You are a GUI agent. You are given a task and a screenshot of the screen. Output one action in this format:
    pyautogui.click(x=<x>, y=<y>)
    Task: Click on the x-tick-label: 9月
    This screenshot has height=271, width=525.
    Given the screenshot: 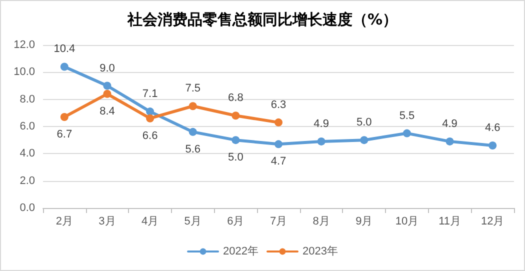 What is the action you would take?
    pyautogui.click(x=364, y=222)
    